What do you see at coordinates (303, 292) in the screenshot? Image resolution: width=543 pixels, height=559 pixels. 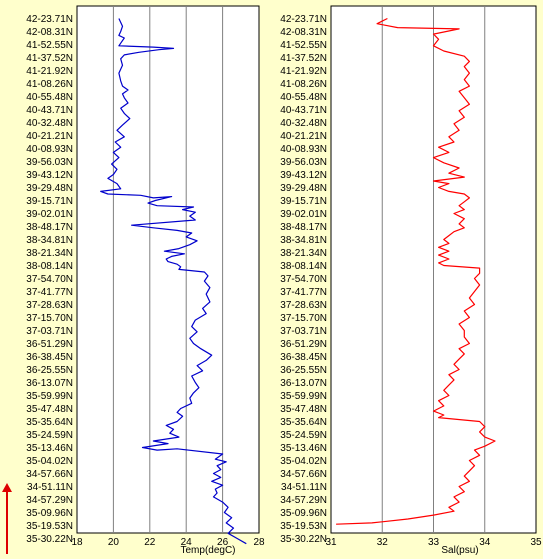 I see `sal-y-tick-label: 37-41.77N` at bounding box center [303, 292].